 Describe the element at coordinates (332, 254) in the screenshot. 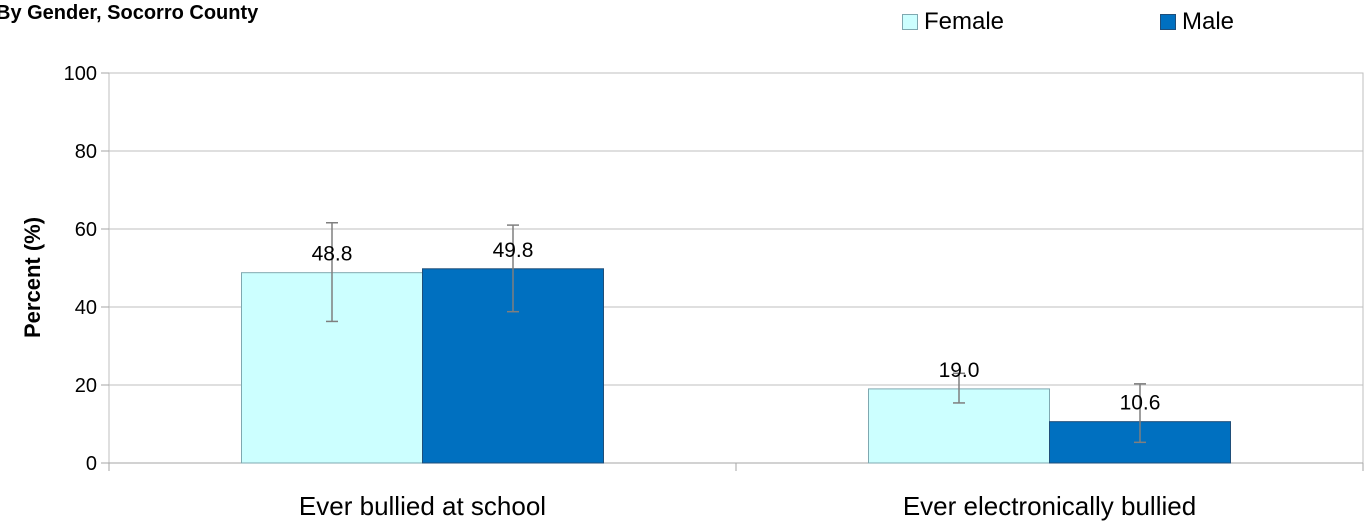

I see `data-label: 48.8` at that location.